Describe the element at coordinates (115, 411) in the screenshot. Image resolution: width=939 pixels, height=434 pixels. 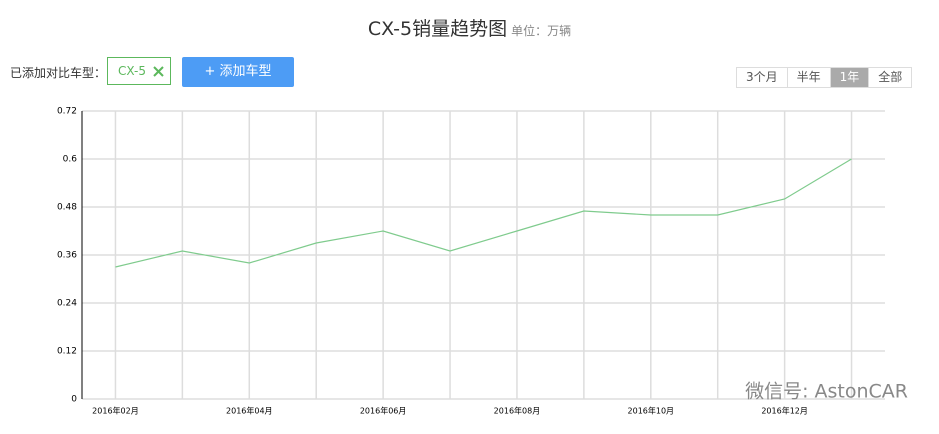
I see `x-tick-label: 2016年02月` at that location.